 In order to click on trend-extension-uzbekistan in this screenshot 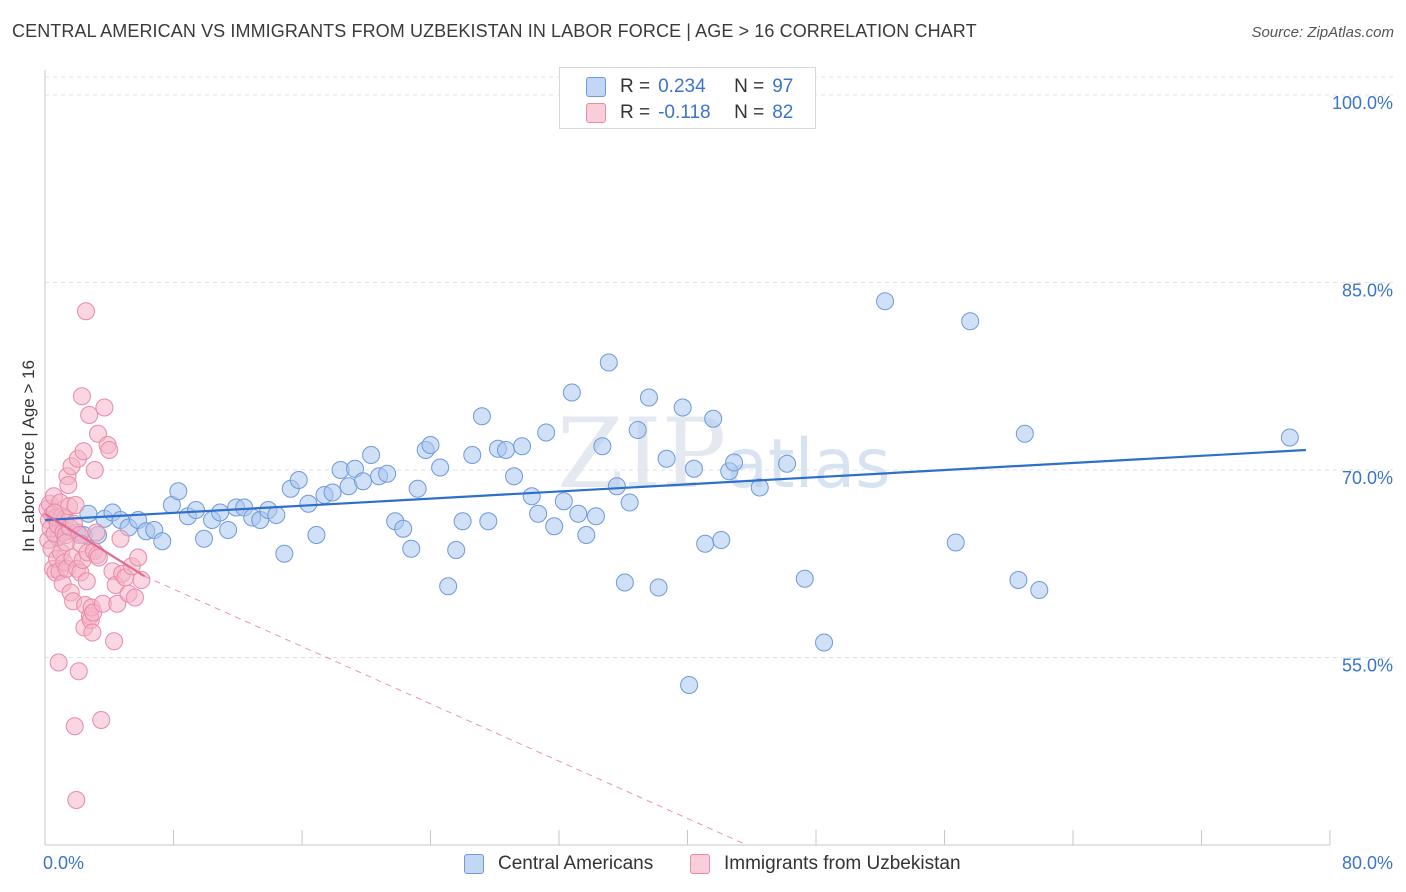, I will do `click(446, 710)`.